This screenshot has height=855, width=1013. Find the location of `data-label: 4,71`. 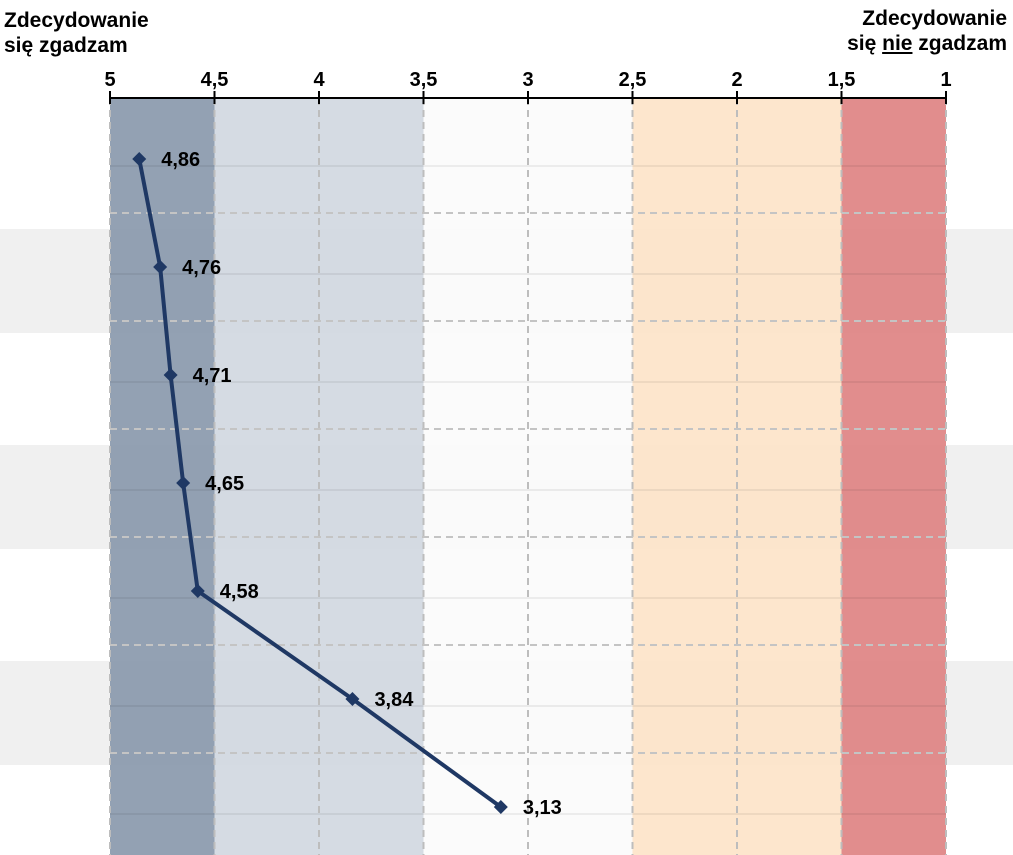

data-label: 4,71 is located at coordinates (212, 376).